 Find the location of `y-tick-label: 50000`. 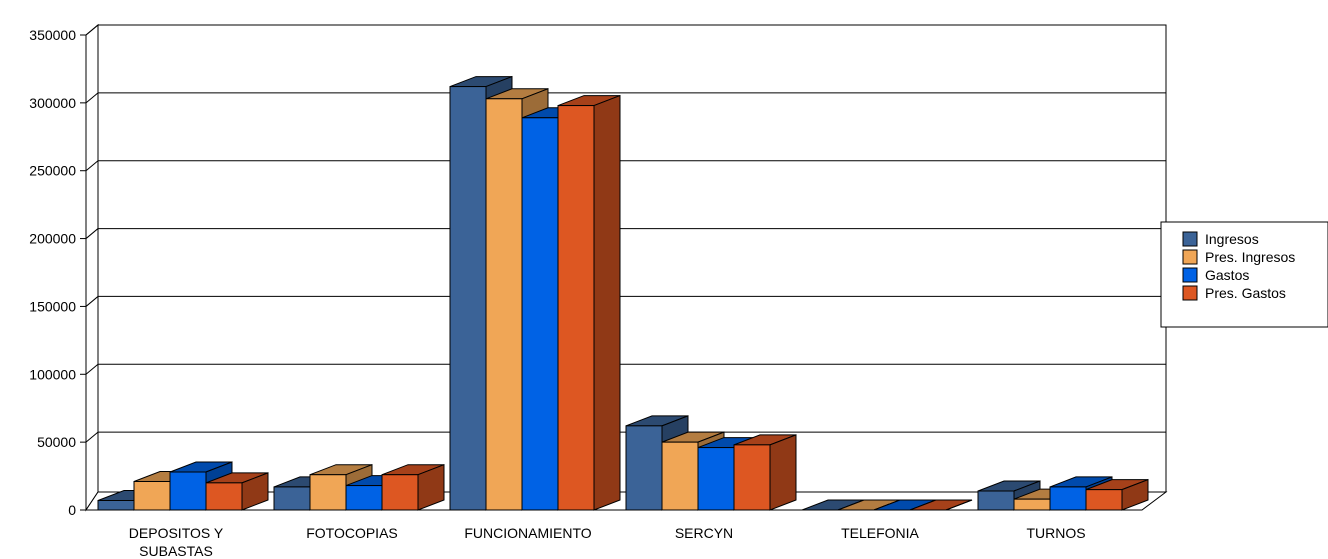

y-tick-label: 50000 is located at coordinates (56, 442).